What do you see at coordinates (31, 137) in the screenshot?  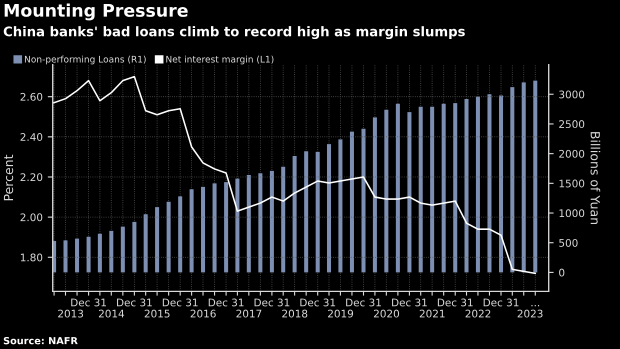 I see `y-tick-label: 2.40` at bounding box center [31, 137].